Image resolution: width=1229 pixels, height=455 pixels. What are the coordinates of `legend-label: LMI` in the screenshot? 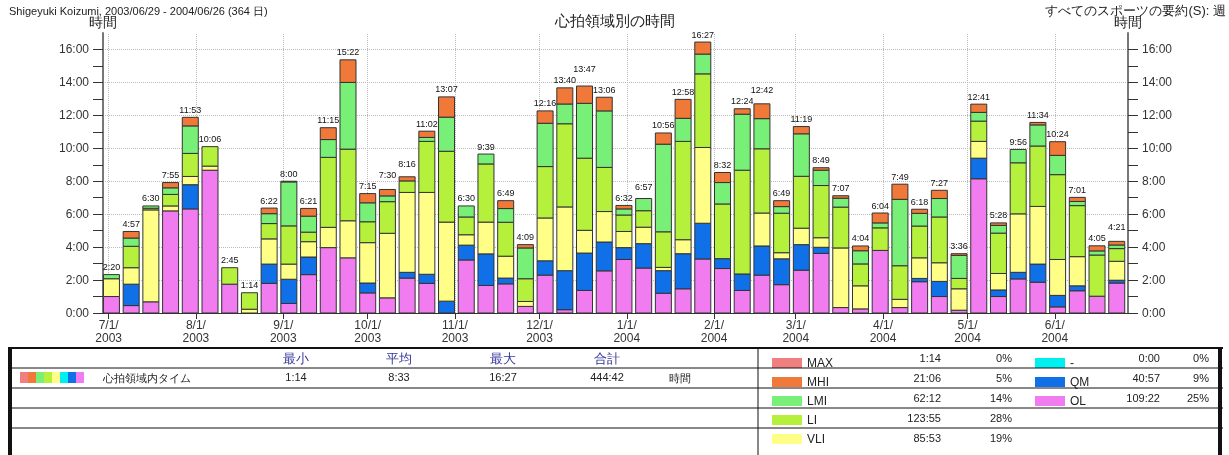 It's located at (817, 401).